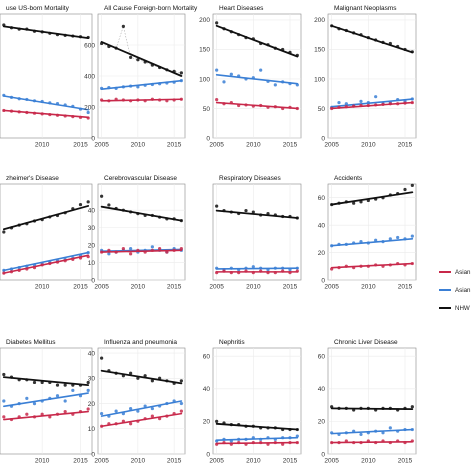  What do you see at coordinates (204, 20) in the screenshot?
I see `panel-3-ytick-label: 200` at bounding box center [204, 20].